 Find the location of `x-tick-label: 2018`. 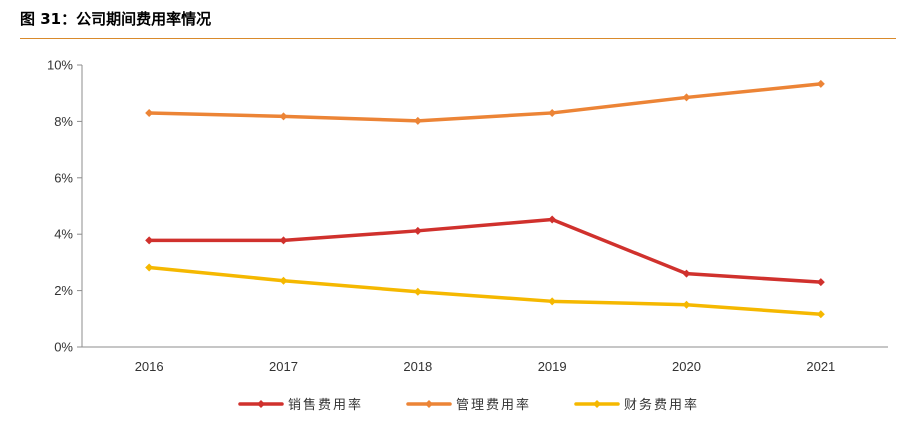

x-tick-label: 2018 is located at coordinates (417, 366).